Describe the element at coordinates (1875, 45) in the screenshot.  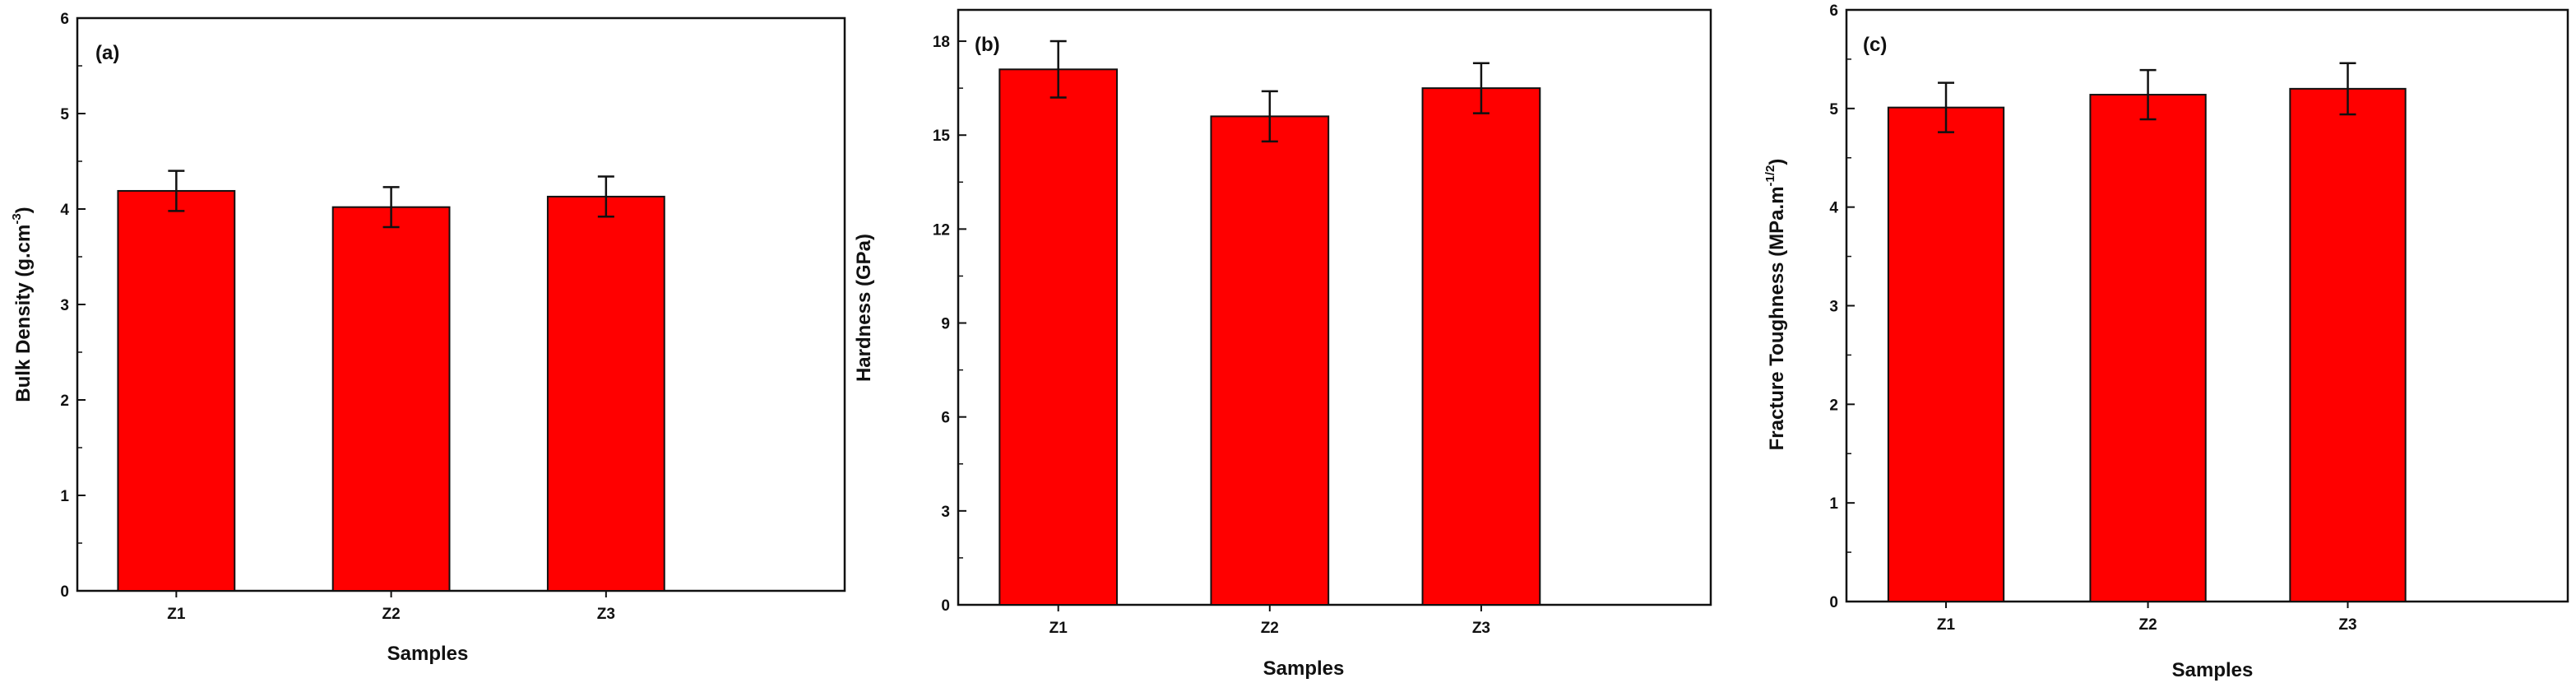
I see `panel-label: (c)` at that location.